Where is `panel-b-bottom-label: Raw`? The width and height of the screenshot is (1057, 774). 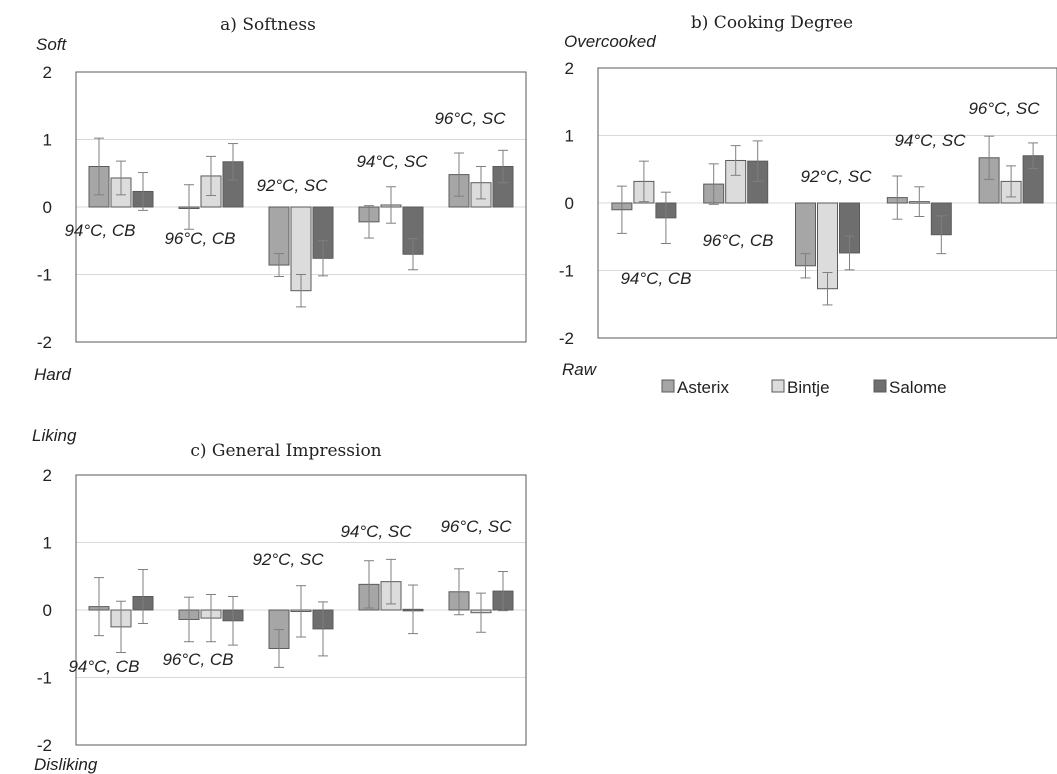 panel-b-bottom-label: Raw is located at coordinates (580, 369).